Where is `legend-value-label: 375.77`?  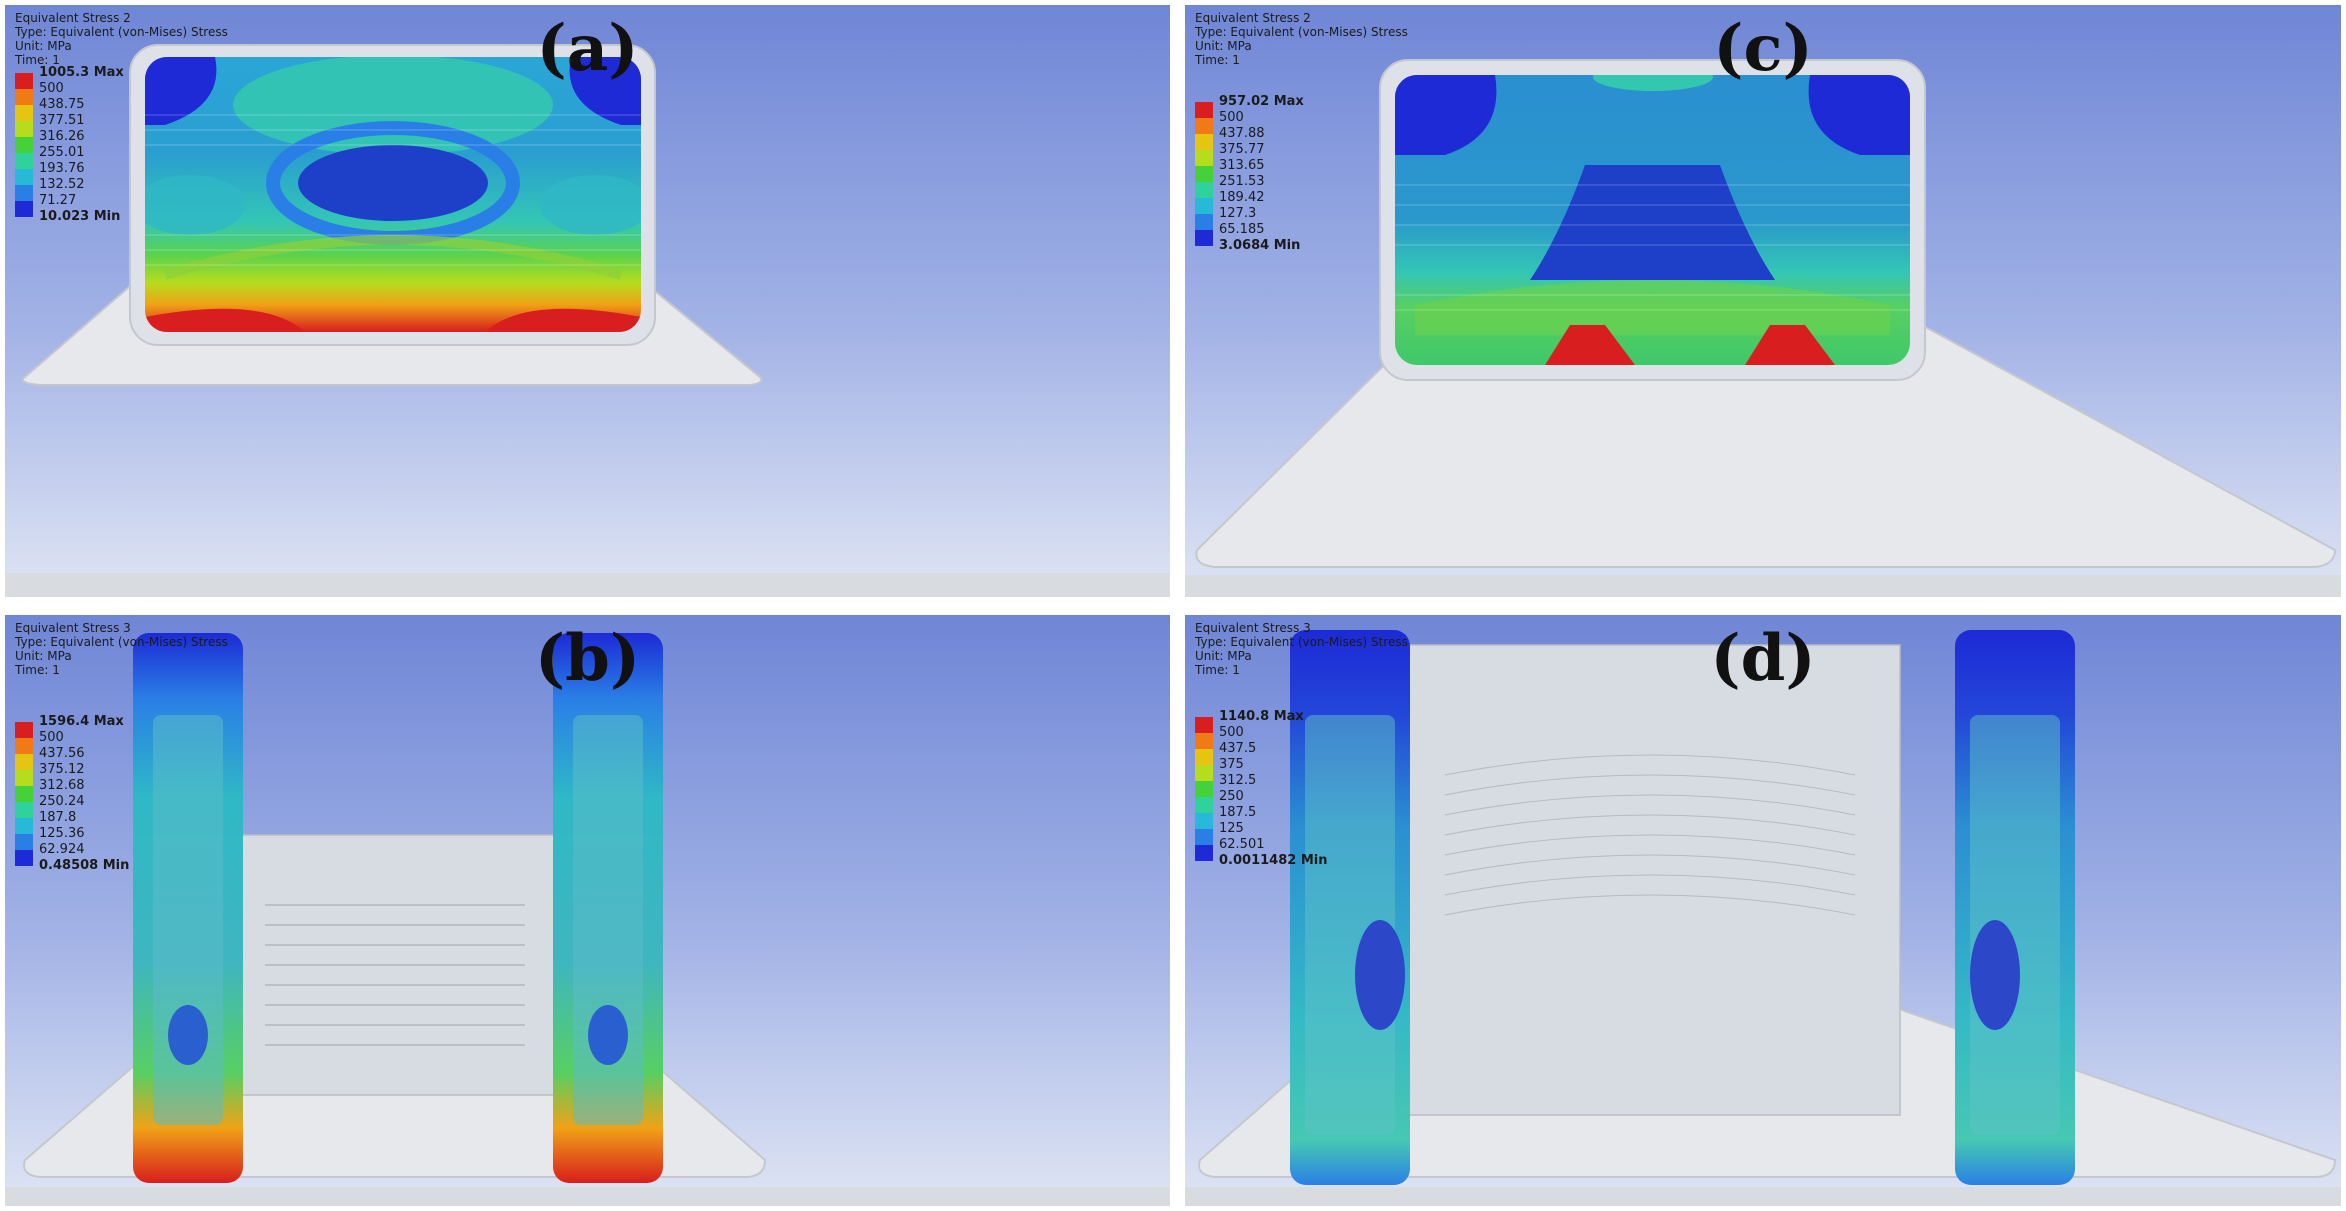
legend-value-label: 375.77 is located at coordinates (1242, 149).